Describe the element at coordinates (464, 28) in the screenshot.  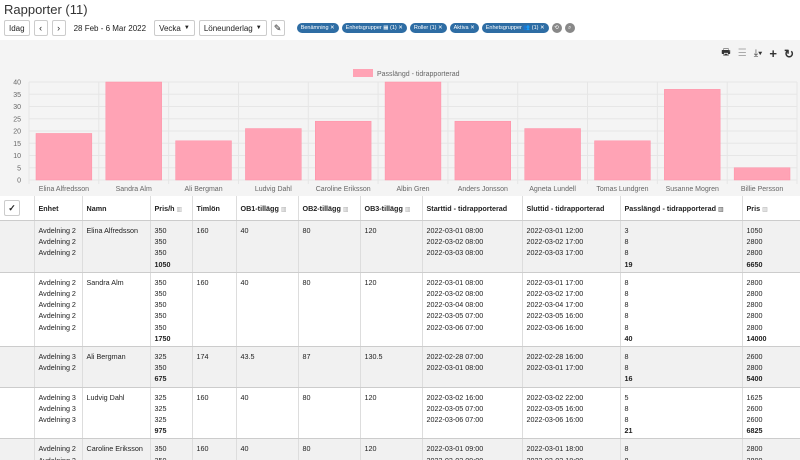
I see `filter-tag: Aktiva ✕` at that location.